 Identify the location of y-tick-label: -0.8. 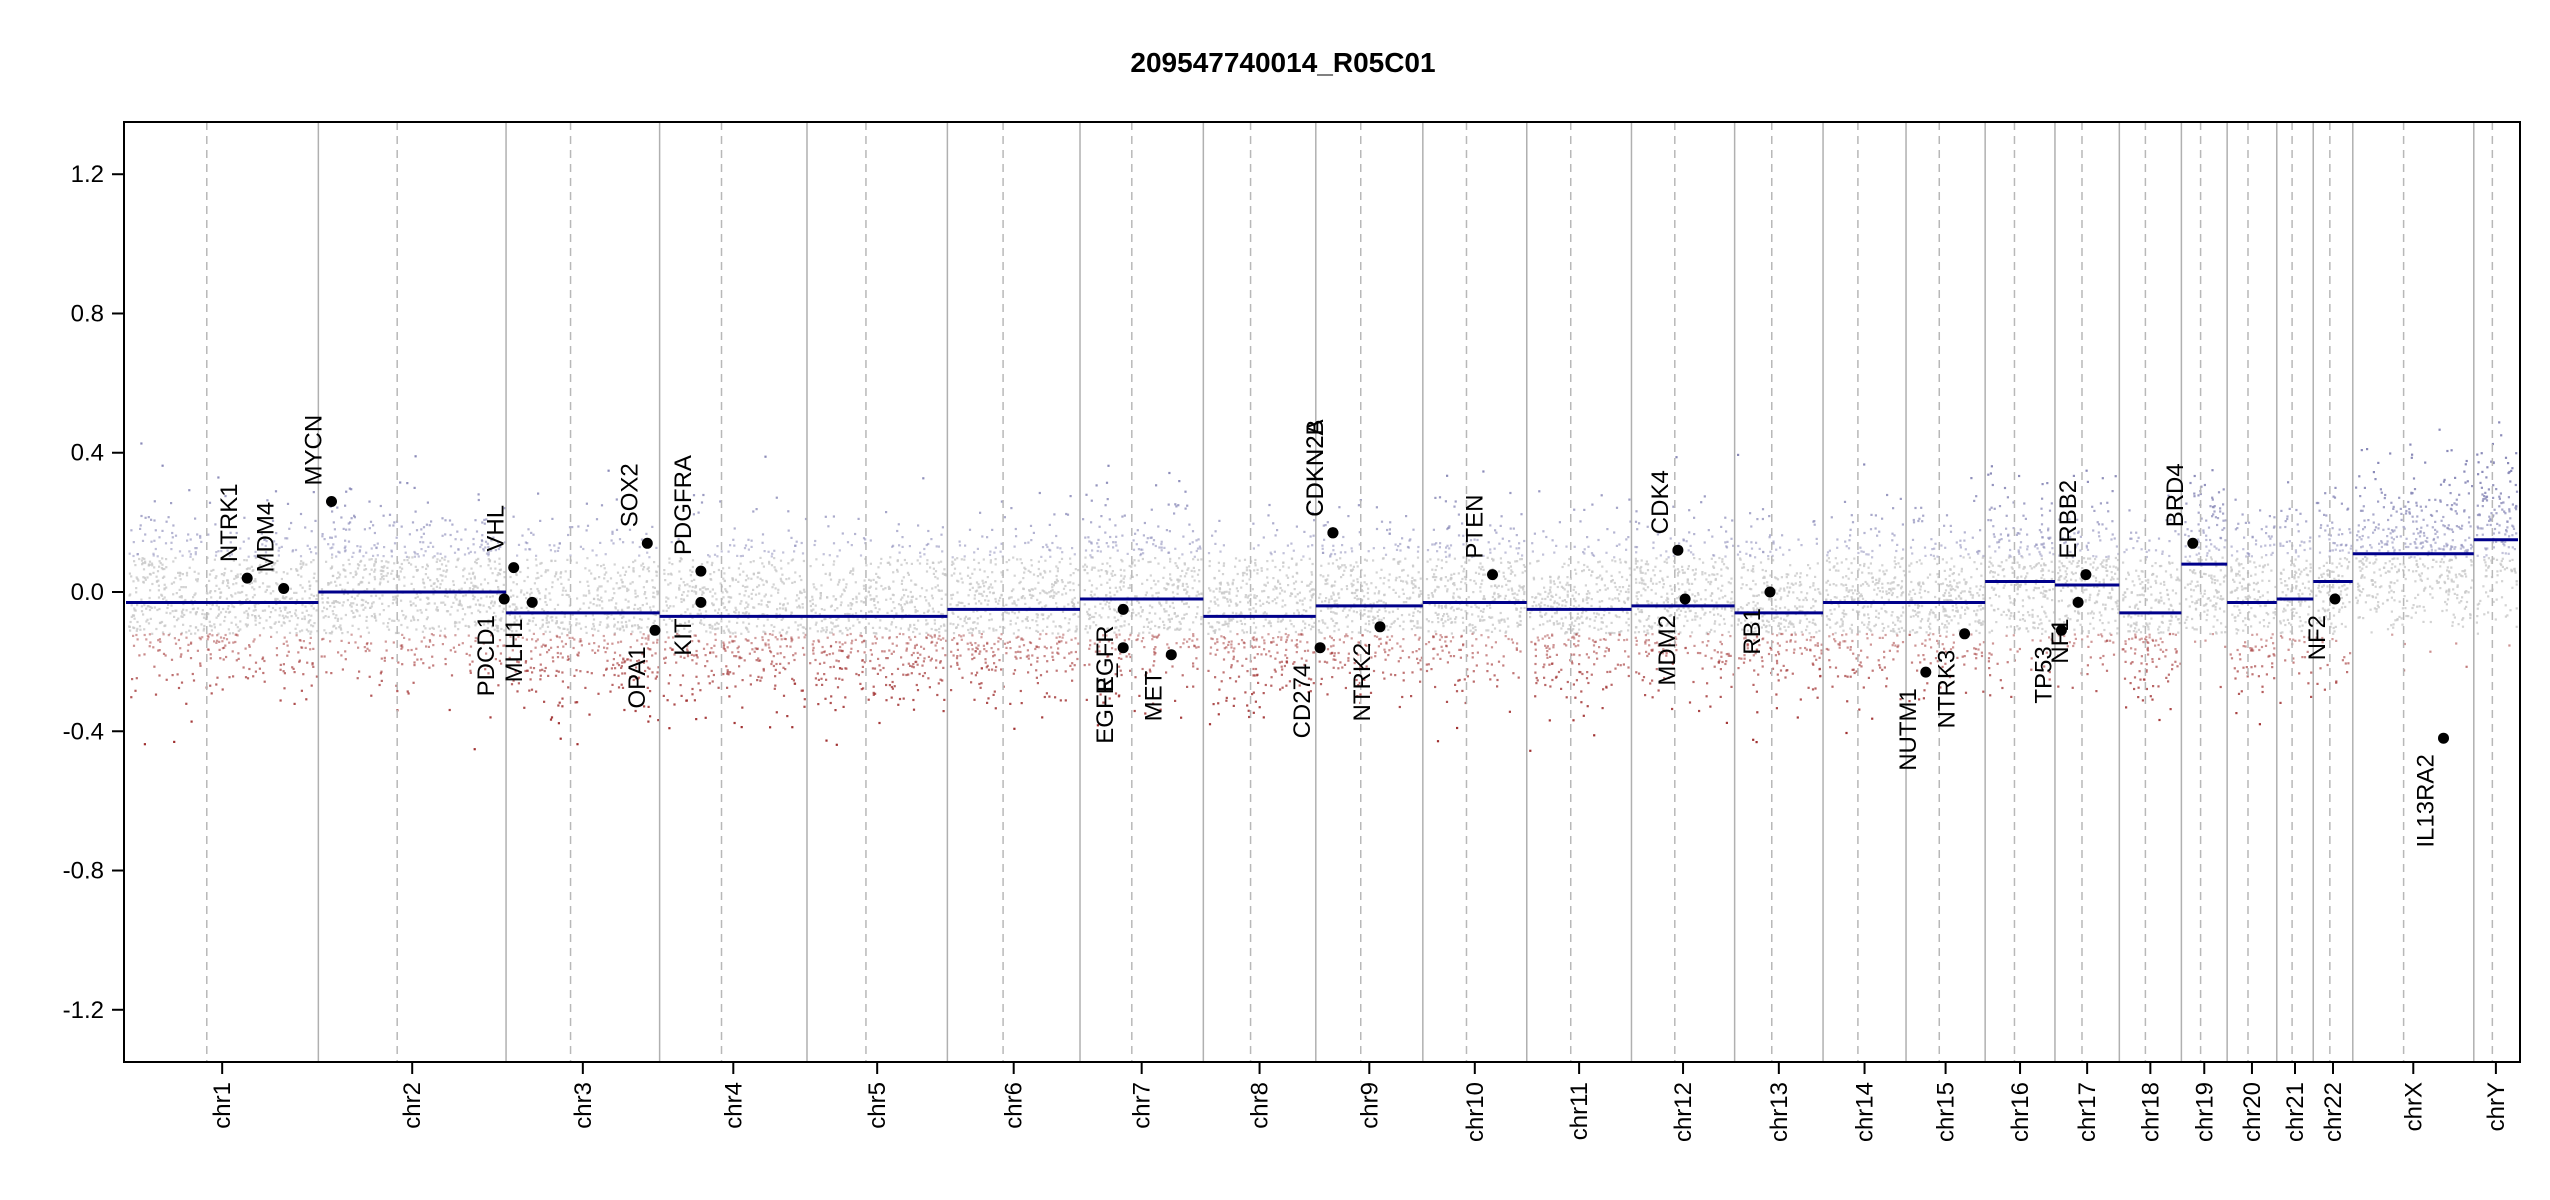
(83, 871).